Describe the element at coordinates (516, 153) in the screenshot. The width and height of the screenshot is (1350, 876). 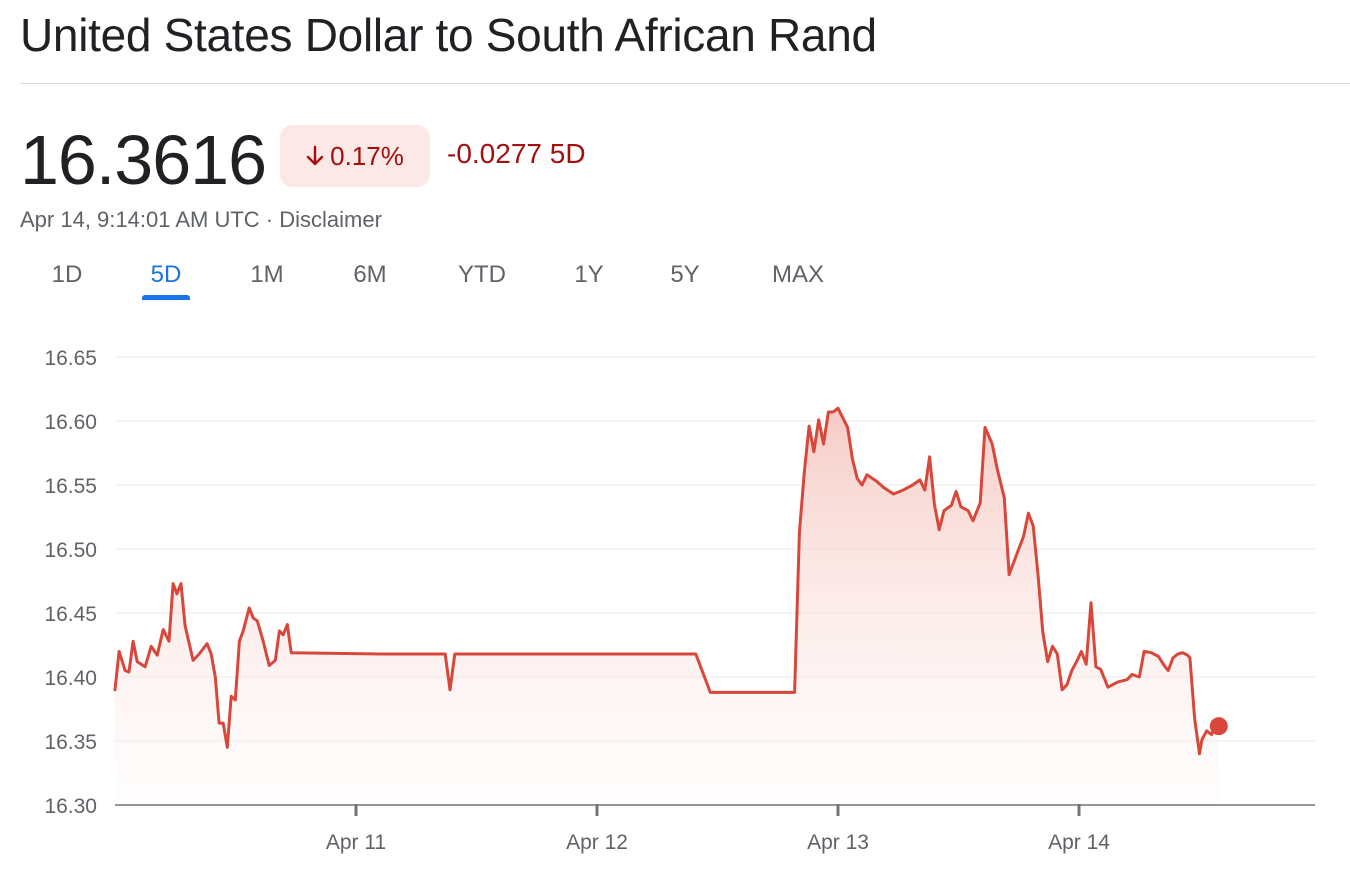
I see `change-value: -0.0277 5D` at that location.